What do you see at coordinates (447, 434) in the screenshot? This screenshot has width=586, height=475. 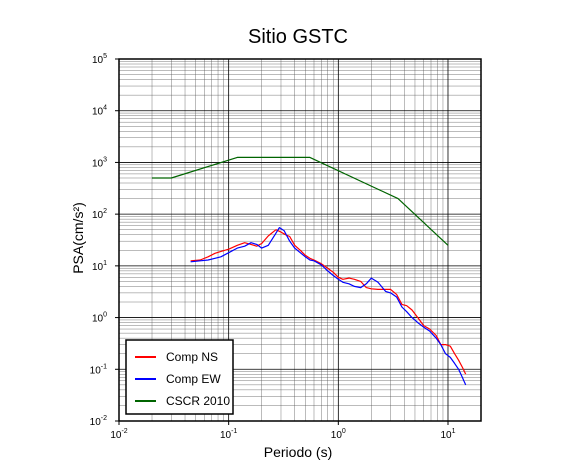 I see `x-tick-label: 10¹` at bounding box center [447, 434].